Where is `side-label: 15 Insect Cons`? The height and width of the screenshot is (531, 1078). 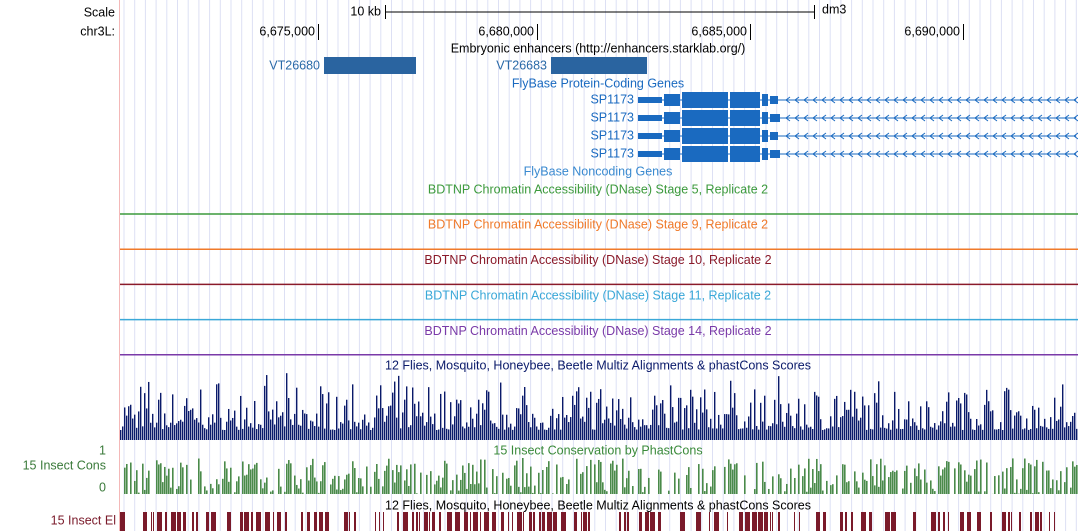 side-label: 15 Insect Cons is located at coordinates (64, 465).